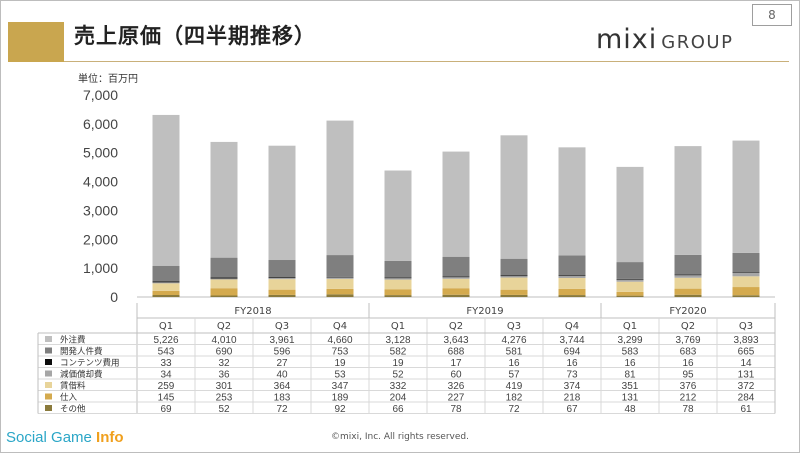 The image size is (800, 453). Describe the element at coordinates (514, 374) in the screenshot. I see `data-label: 57` at that location.